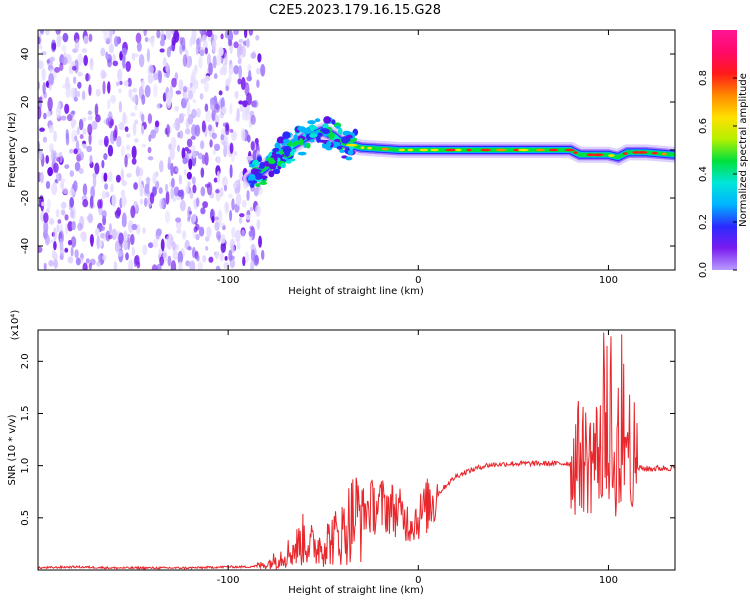  What do you see at coordinates (703, 78) in the screenshot?
I see `colorbar-tick-label: 0.8` at bounding box center [703, 78].